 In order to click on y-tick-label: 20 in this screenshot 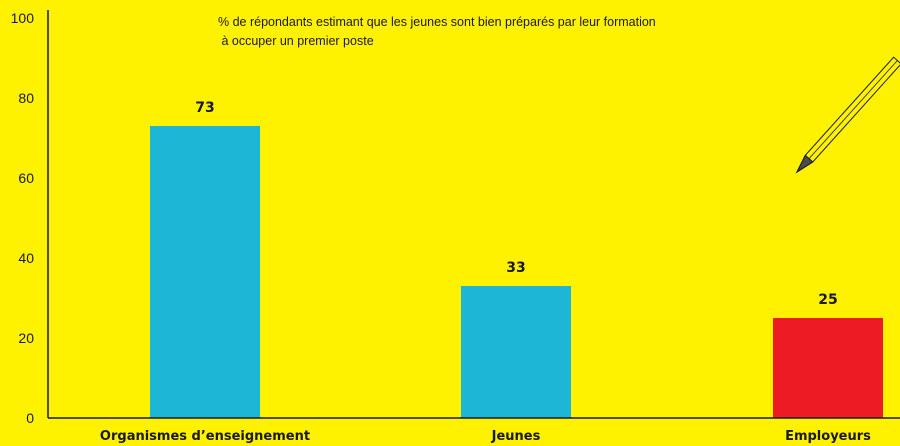, I will do `click(26, 338)`.